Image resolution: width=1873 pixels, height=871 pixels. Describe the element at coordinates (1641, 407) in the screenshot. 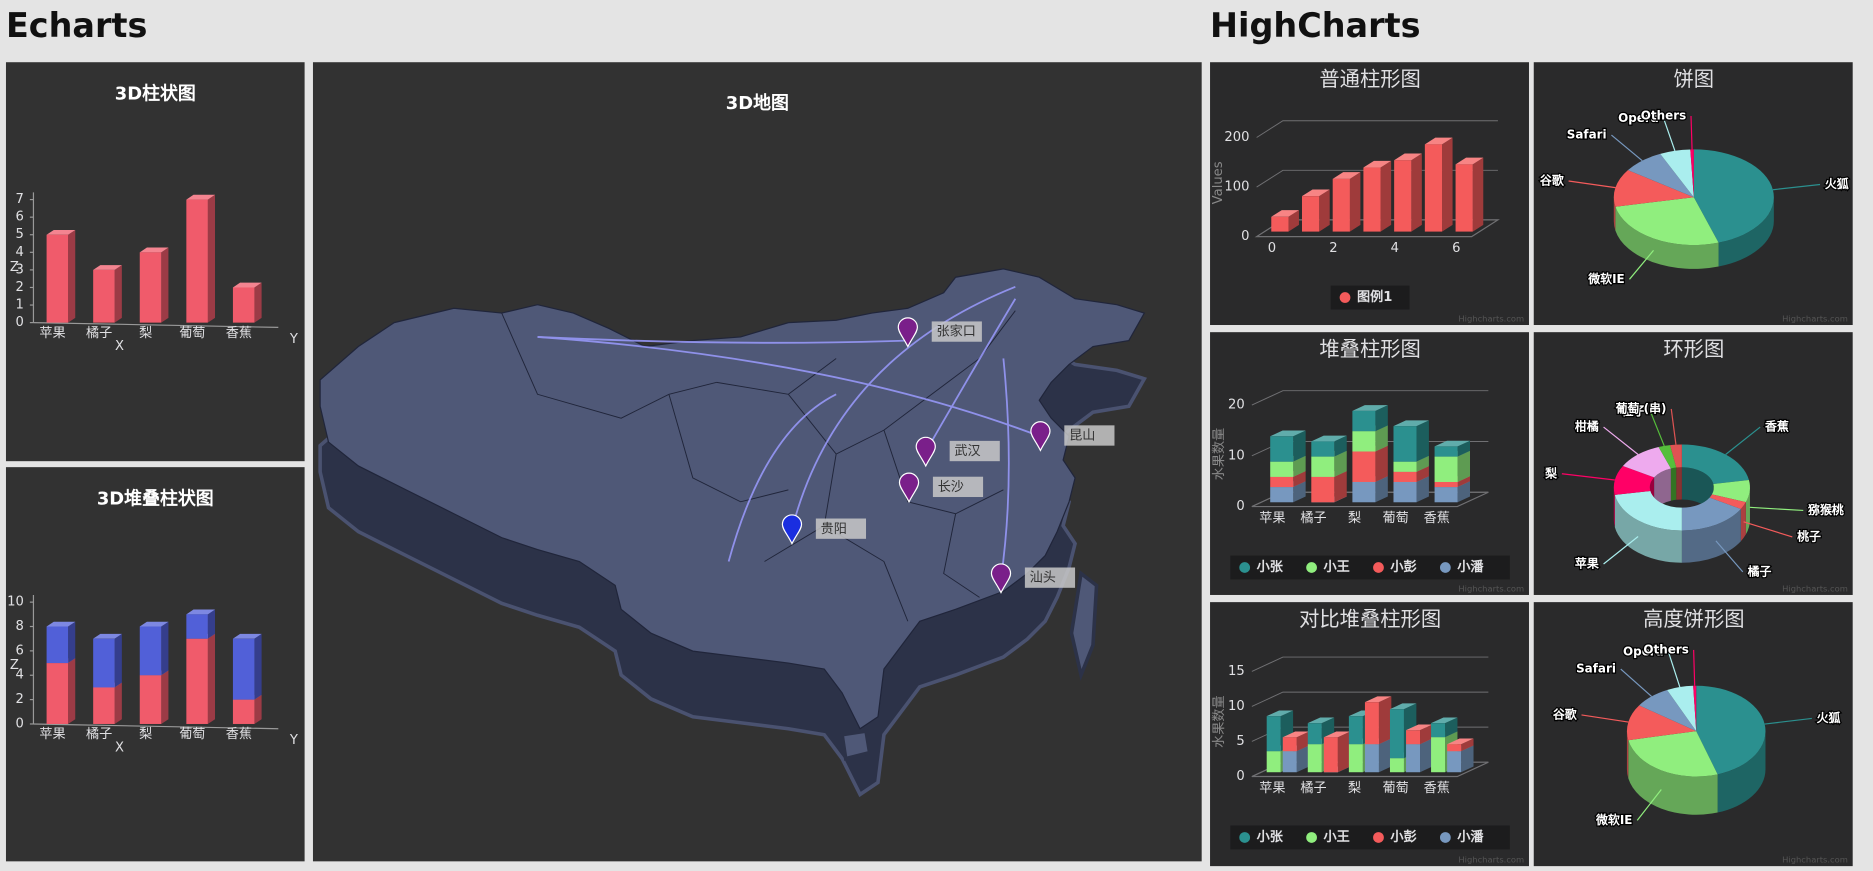

I see `slice-label: 葡萄 (串)` at that location.